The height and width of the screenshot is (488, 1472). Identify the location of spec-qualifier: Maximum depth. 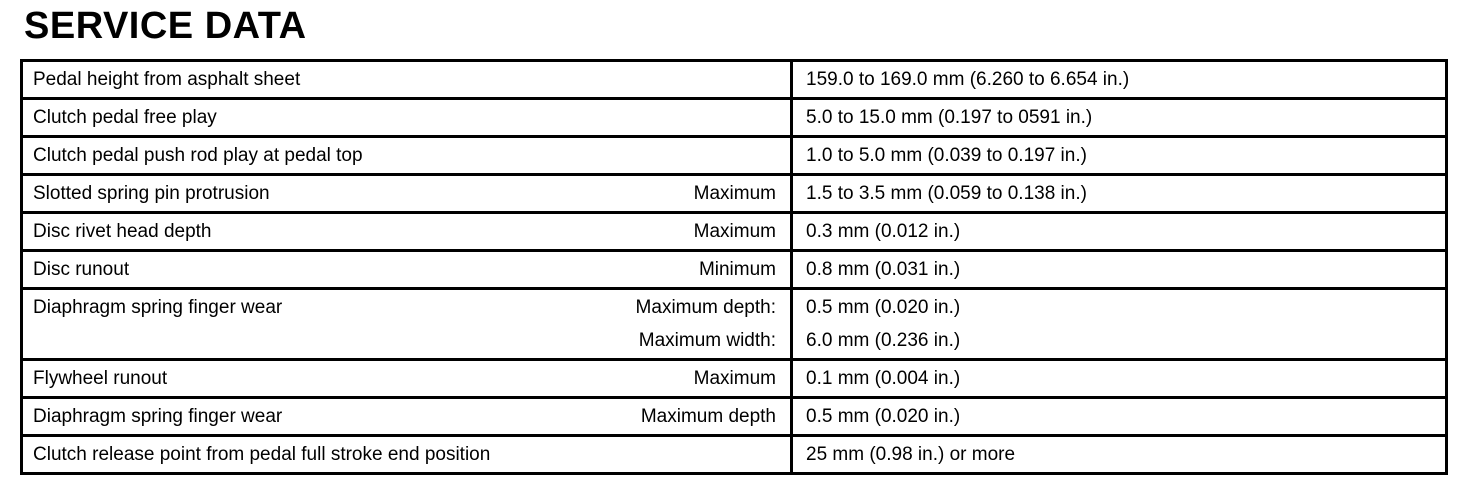
(708, 416).